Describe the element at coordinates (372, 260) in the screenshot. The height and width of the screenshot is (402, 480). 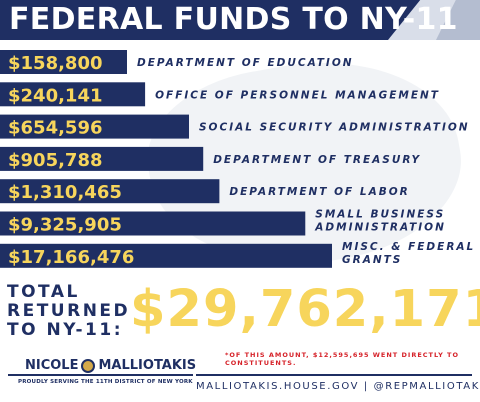
I see `category-label: GRANTS` at that location.